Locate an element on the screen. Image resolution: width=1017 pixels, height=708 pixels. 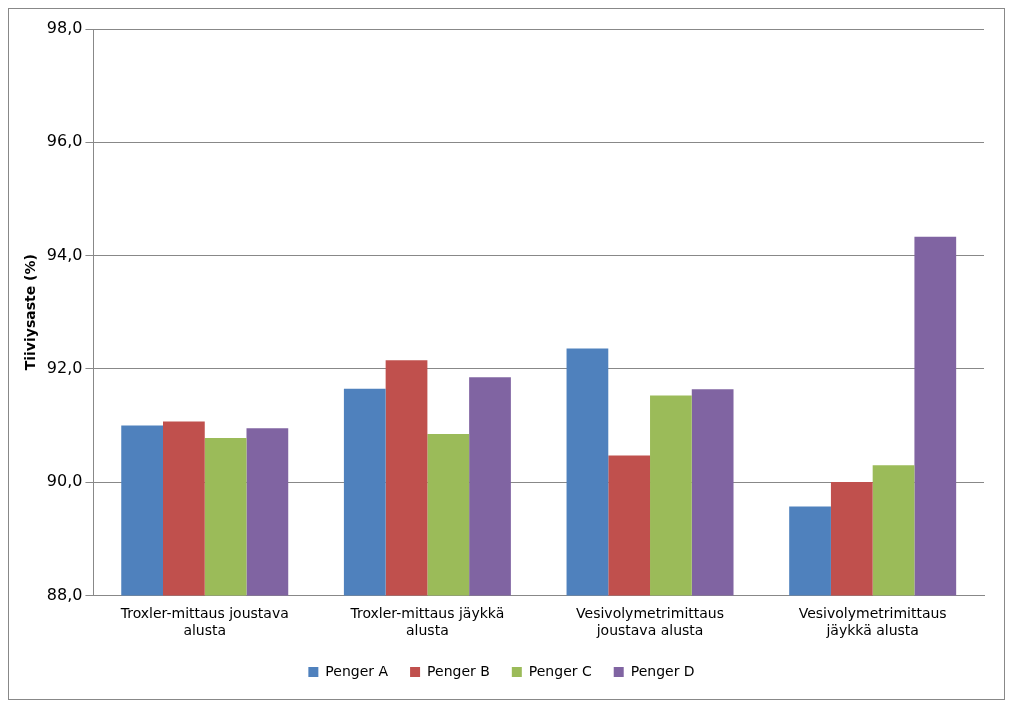
y-tick-label: 92,0 is located at coordinates (64, 367).